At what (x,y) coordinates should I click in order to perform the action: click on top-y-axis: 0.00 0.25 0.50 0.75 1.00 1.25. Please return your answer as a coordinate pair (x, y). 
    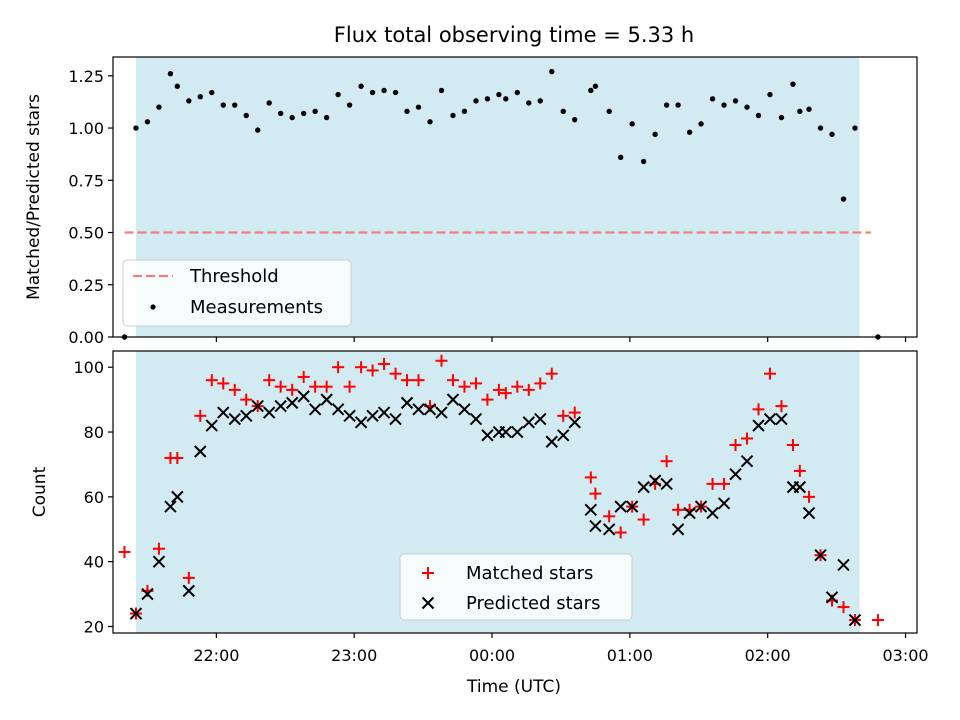
    Looking at the image, I should click on (90, 207).